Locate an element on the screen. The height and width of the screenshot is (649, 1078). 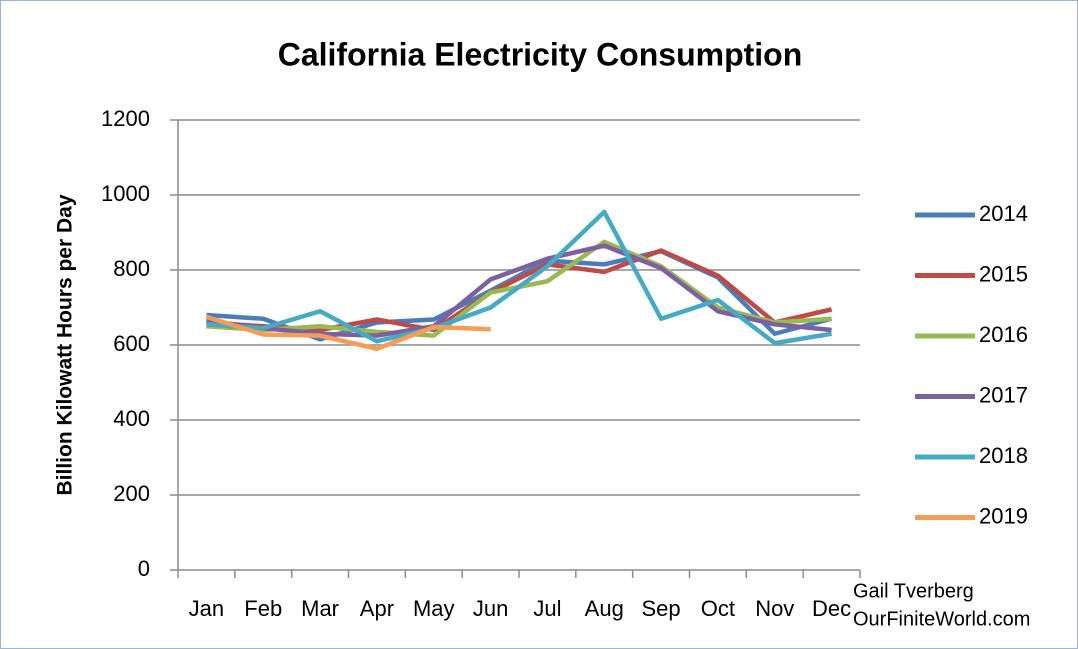
x-tick-label: Jun is located at coordinates (490, 608).